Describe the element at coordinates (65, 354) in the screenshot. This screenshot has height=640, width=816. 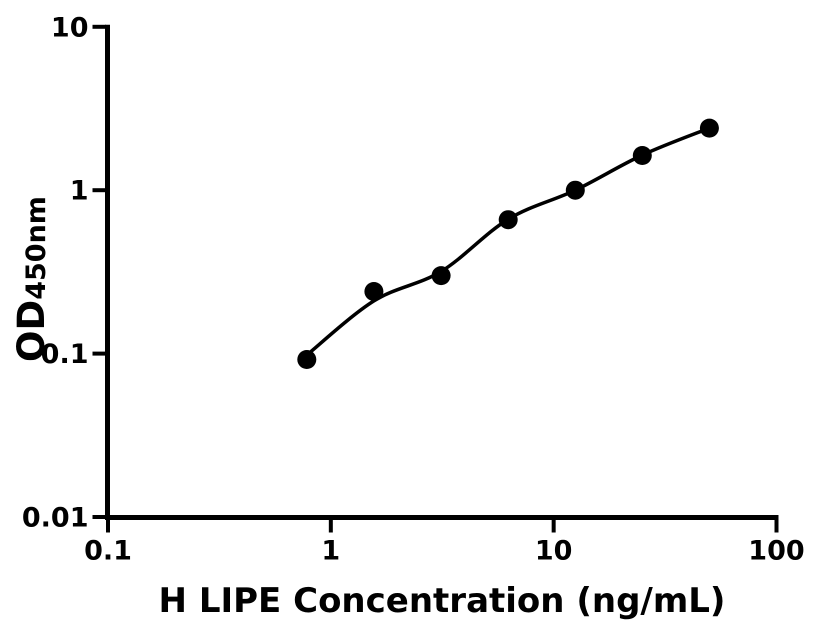
I see `y-tick-label: 0.1` at that location.